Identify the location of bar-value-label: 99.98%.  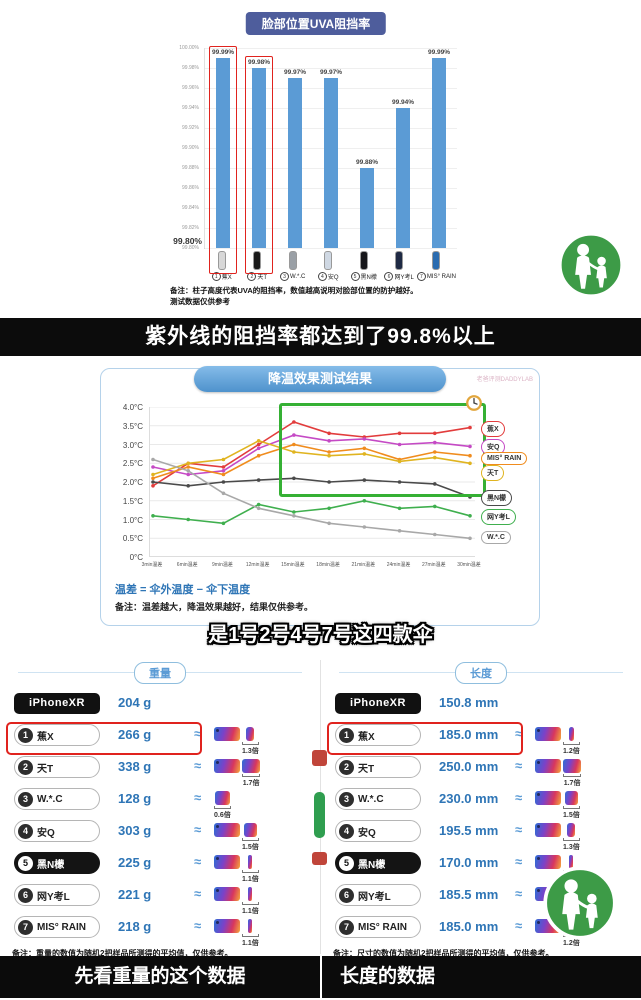
(259, 62).